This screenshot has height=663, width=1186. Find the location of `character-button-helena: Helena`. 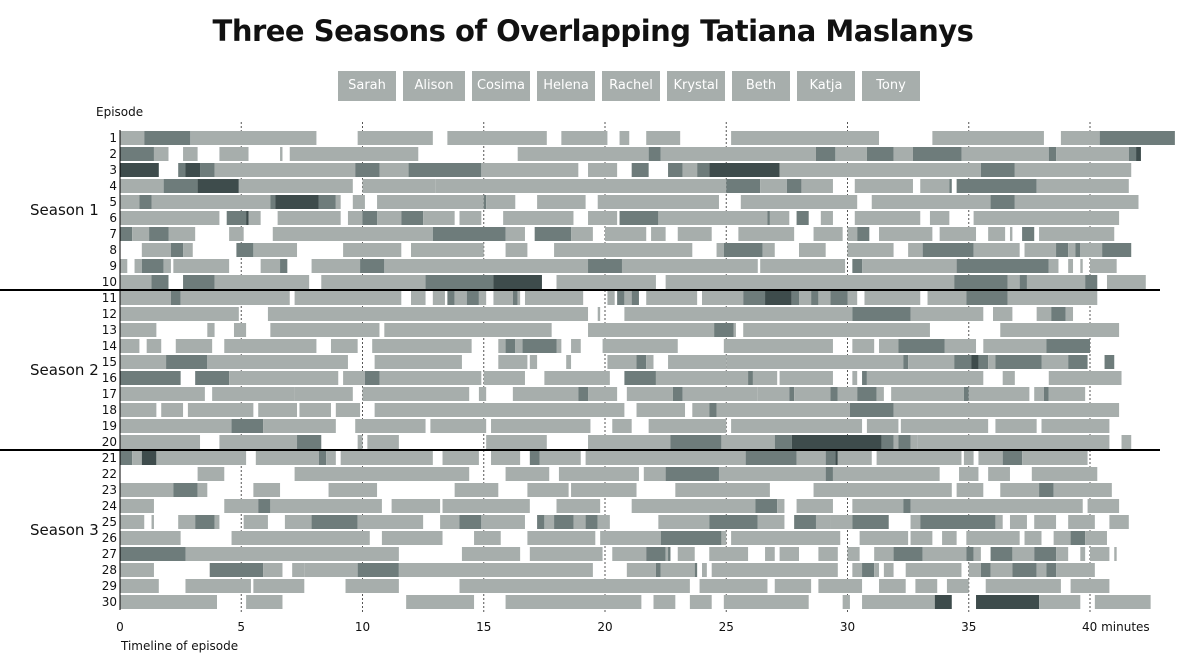

character-button-helena: Helena is located at coordinates (566, 86).